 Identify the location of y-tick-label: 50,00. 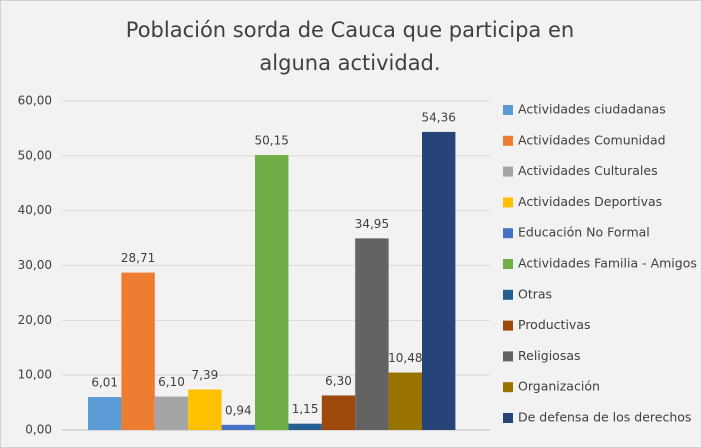
(35, 155).